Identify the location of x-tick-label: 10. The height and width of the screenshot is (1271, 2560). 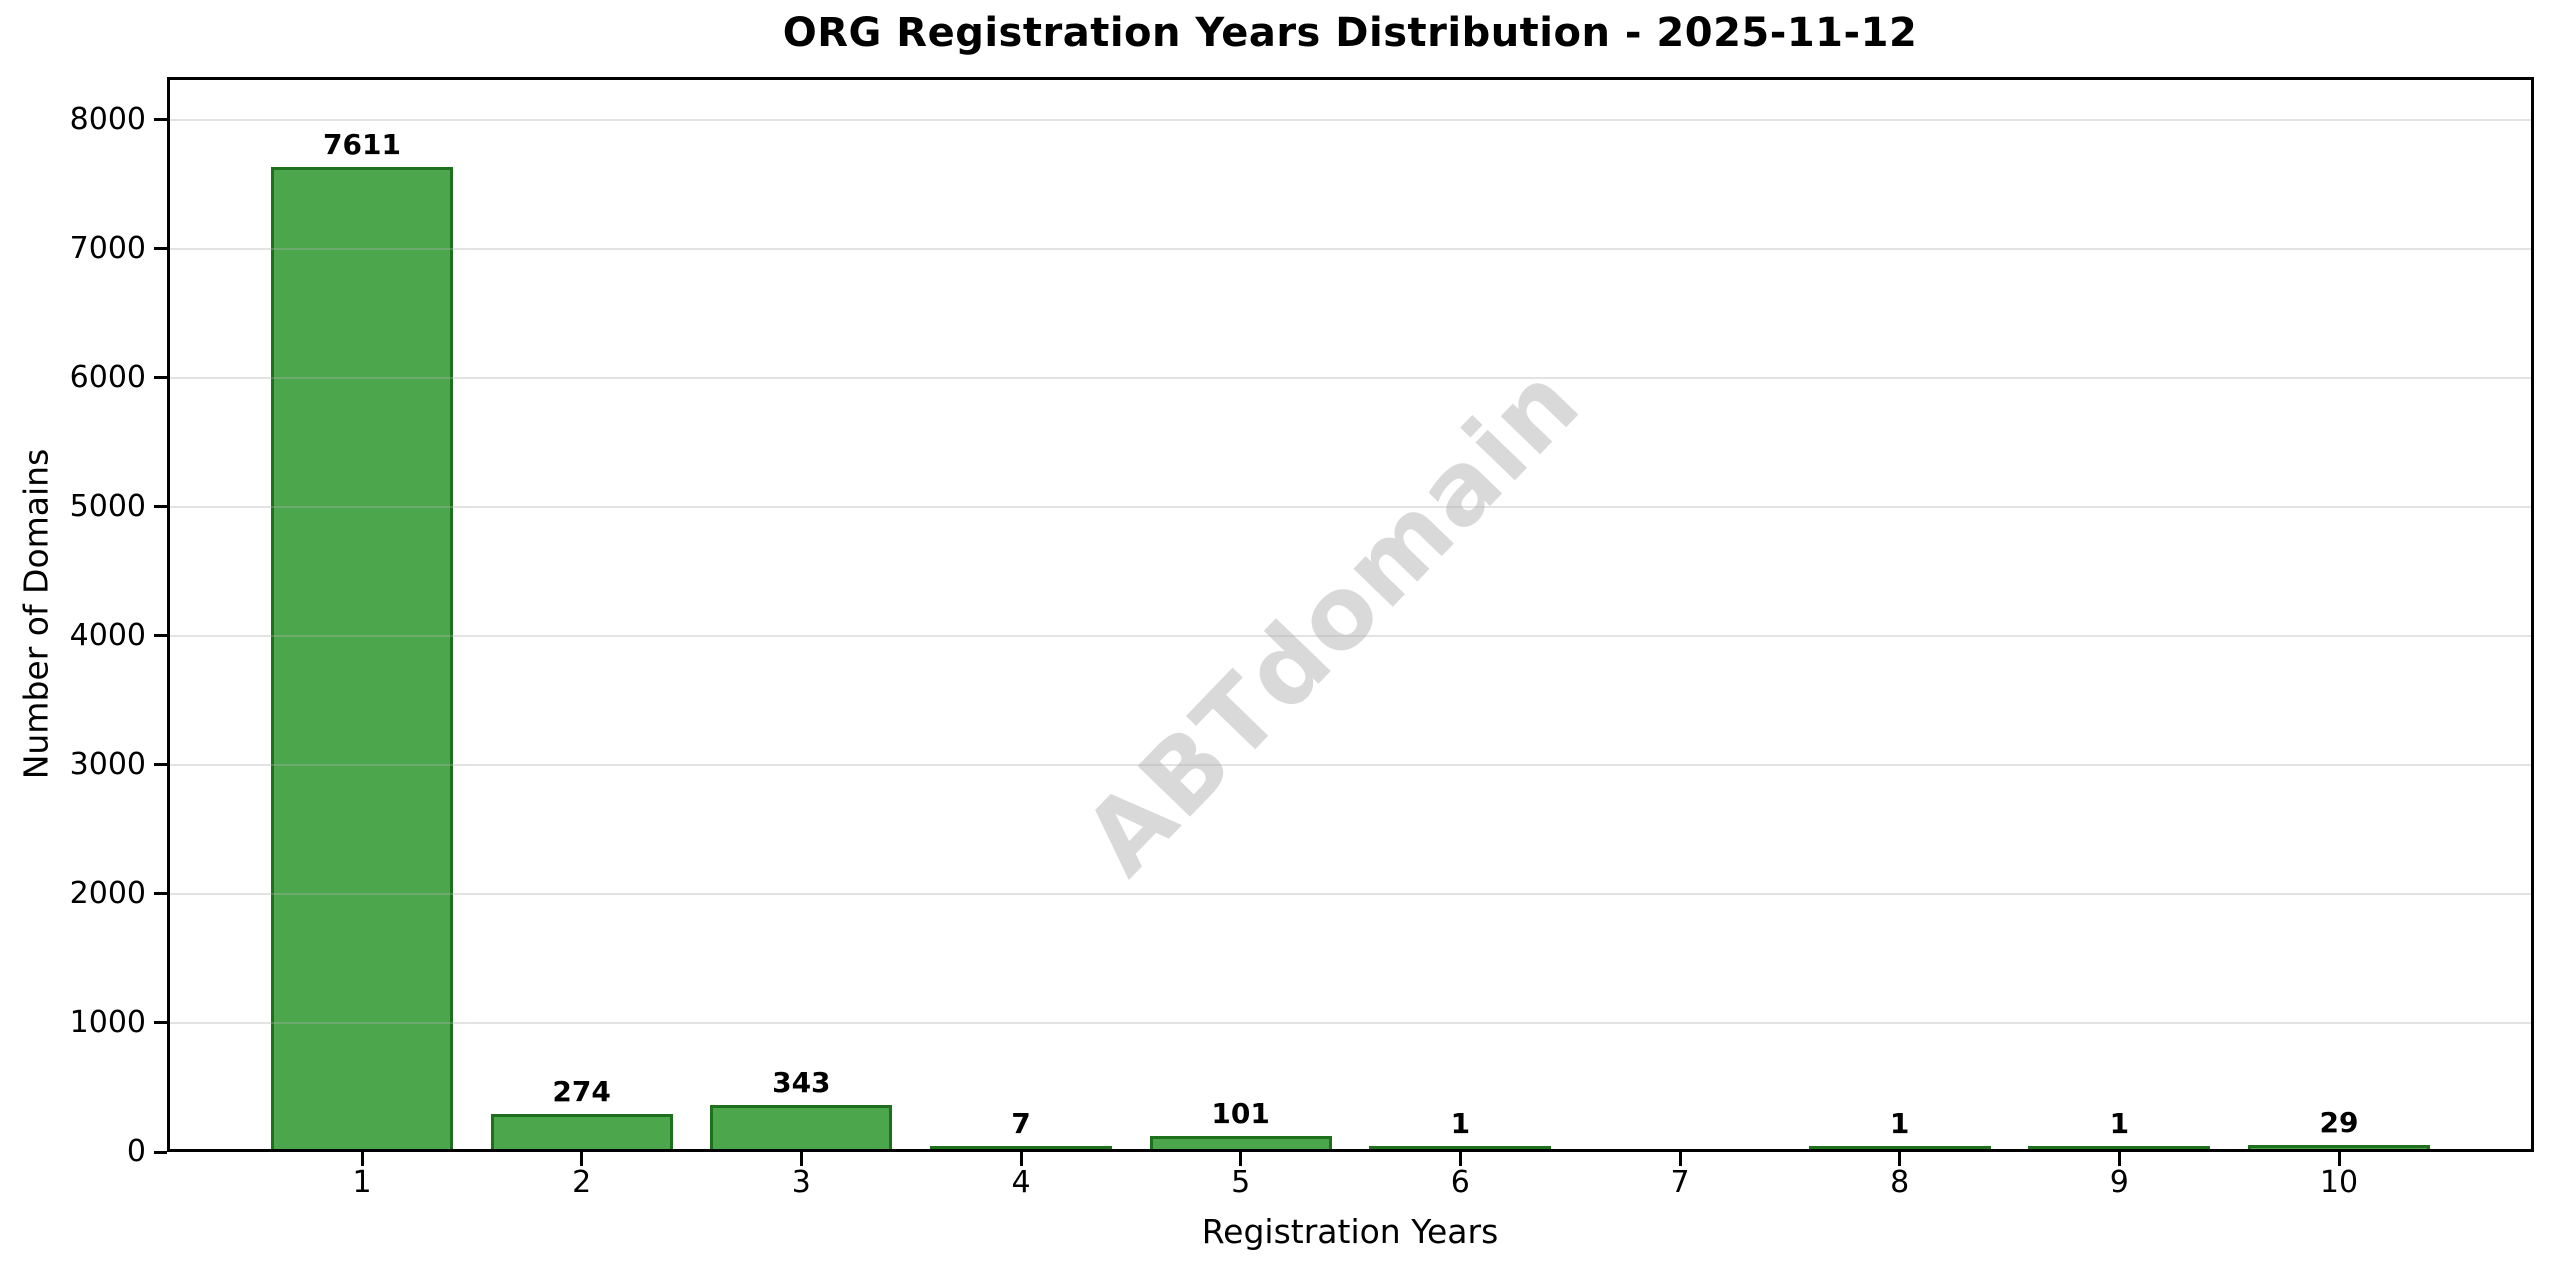
(2339, 1182).